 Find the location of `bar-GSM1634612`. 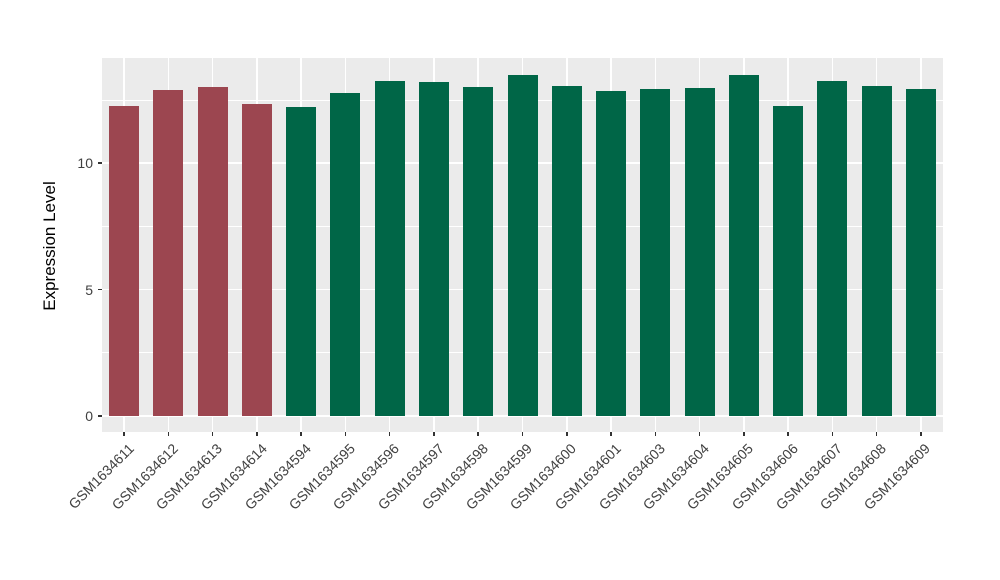

bar-GSM1634612 is located at coordinates (168, 253).